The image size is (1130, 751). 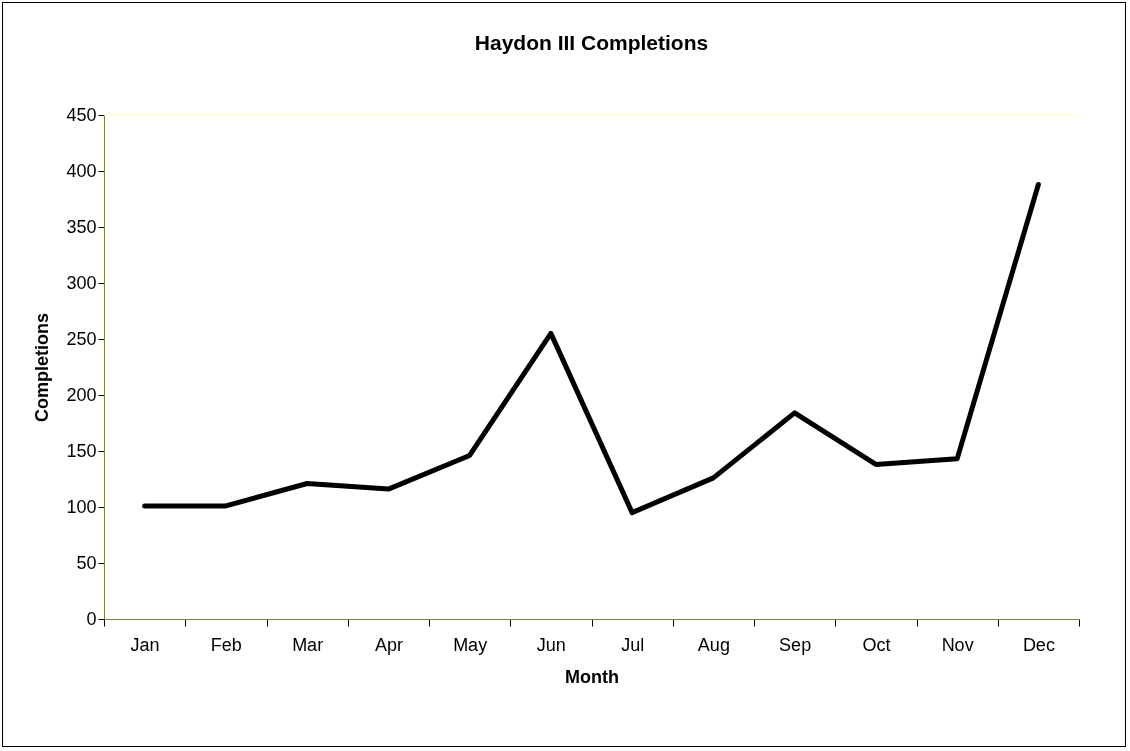 What do you see at coordinates (876, 644) in the screenshot?
I see `x-tick-label: Oct` at bounding box center [876, 644].